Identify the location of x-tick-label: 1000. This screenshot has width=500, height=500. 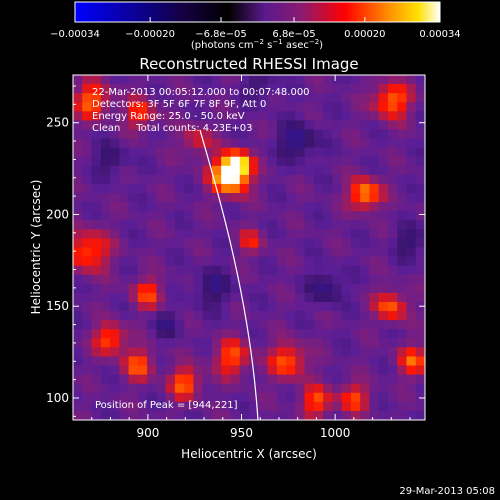
(335, 433).